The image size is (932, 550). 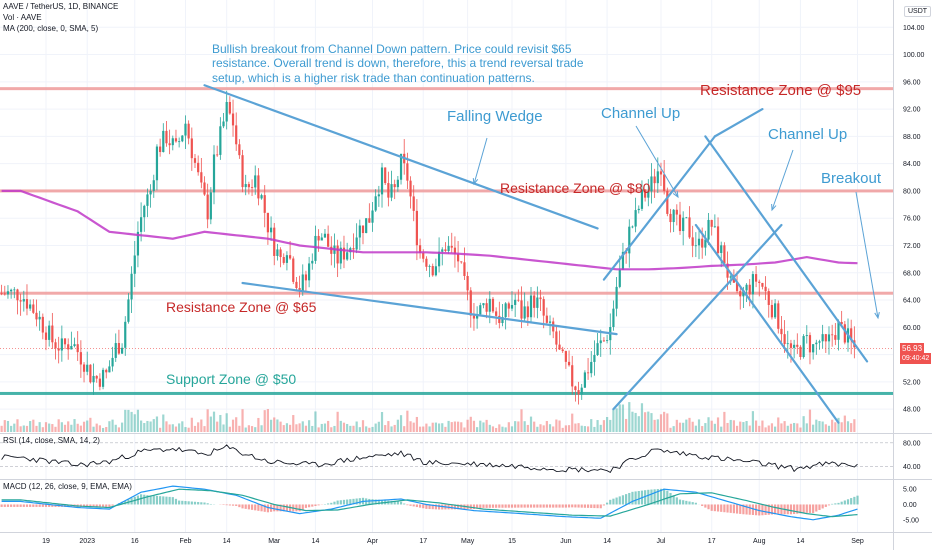 What do you see at coordinates (918, 11) in the screenshot?
I see `currency-badge: USDT` at bounding box center [918, 11].